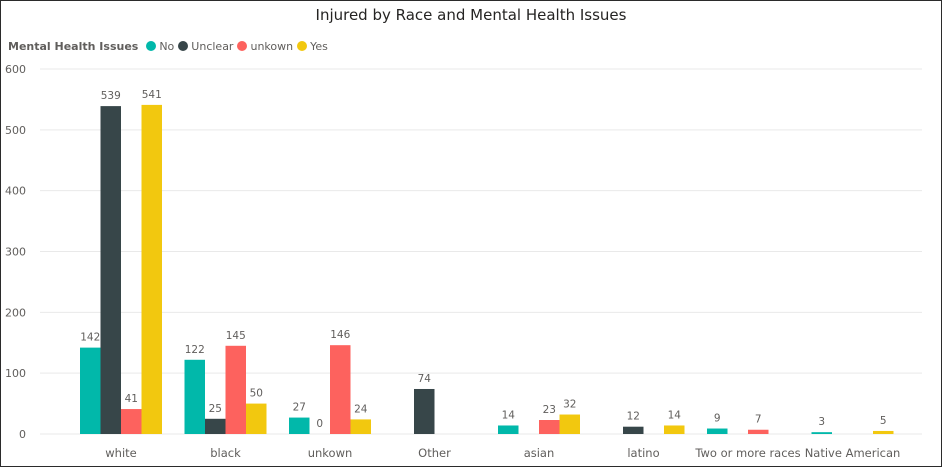 This screenshot has width=942, height=467. Describe the element at coordinates (643, 453) in the screenshot. I see `x-category-label: latino` at that location.